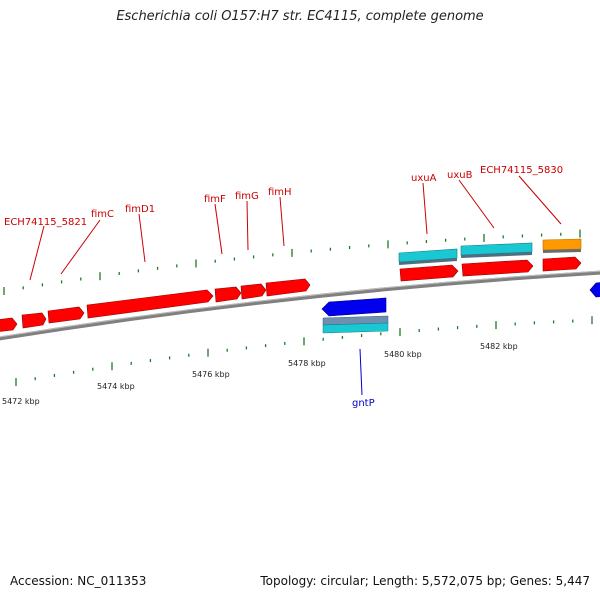 The width and height of the screenshot is (600, 600). What do you see at coordinates (211, 374) in the screenshot?
I see `scale-label: 5476 kbp` at bounding box center [211, 374].